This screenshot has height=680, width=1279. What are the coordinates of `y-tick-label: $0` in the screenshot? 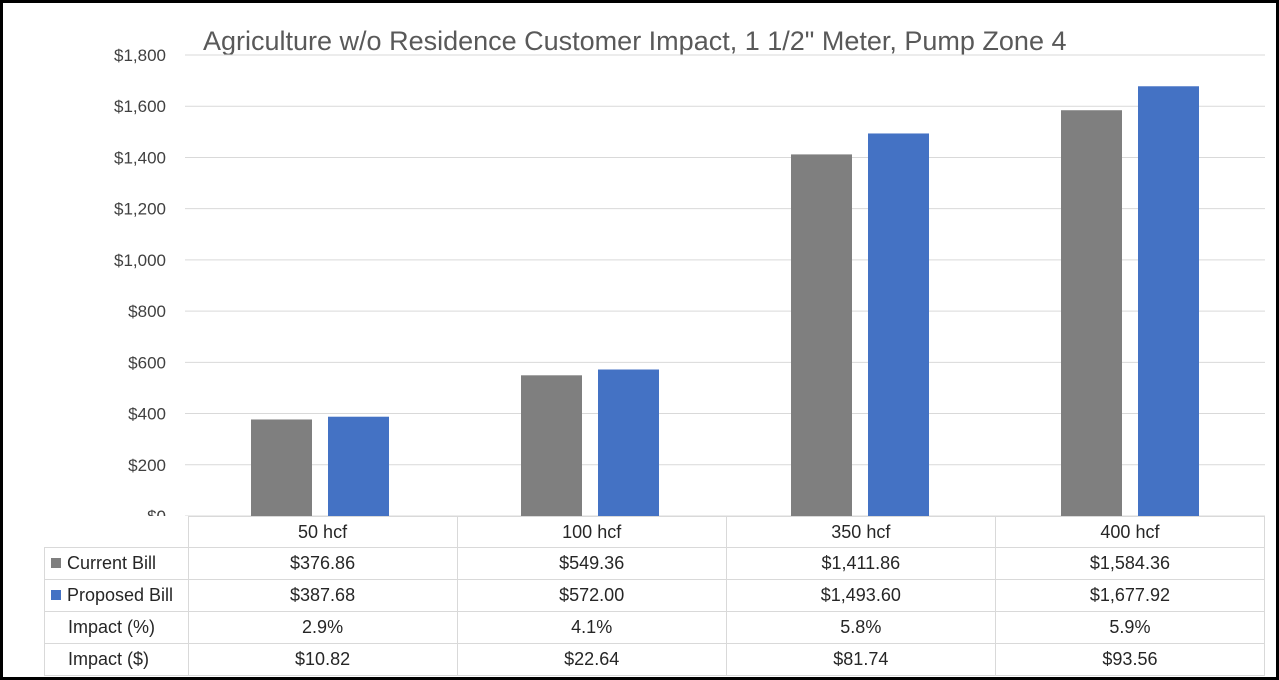 It's located at (156, 511).